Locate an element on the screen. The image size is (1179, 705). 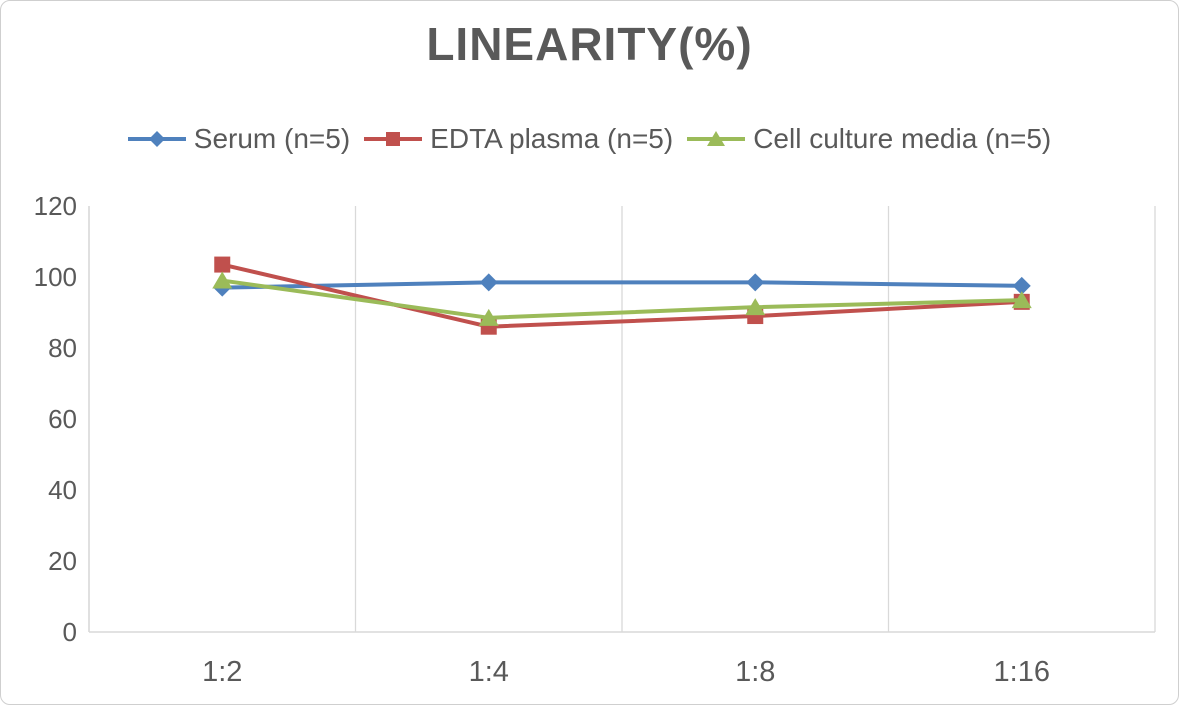
y-tick-label: 60 is located at coordinates (62, 419).